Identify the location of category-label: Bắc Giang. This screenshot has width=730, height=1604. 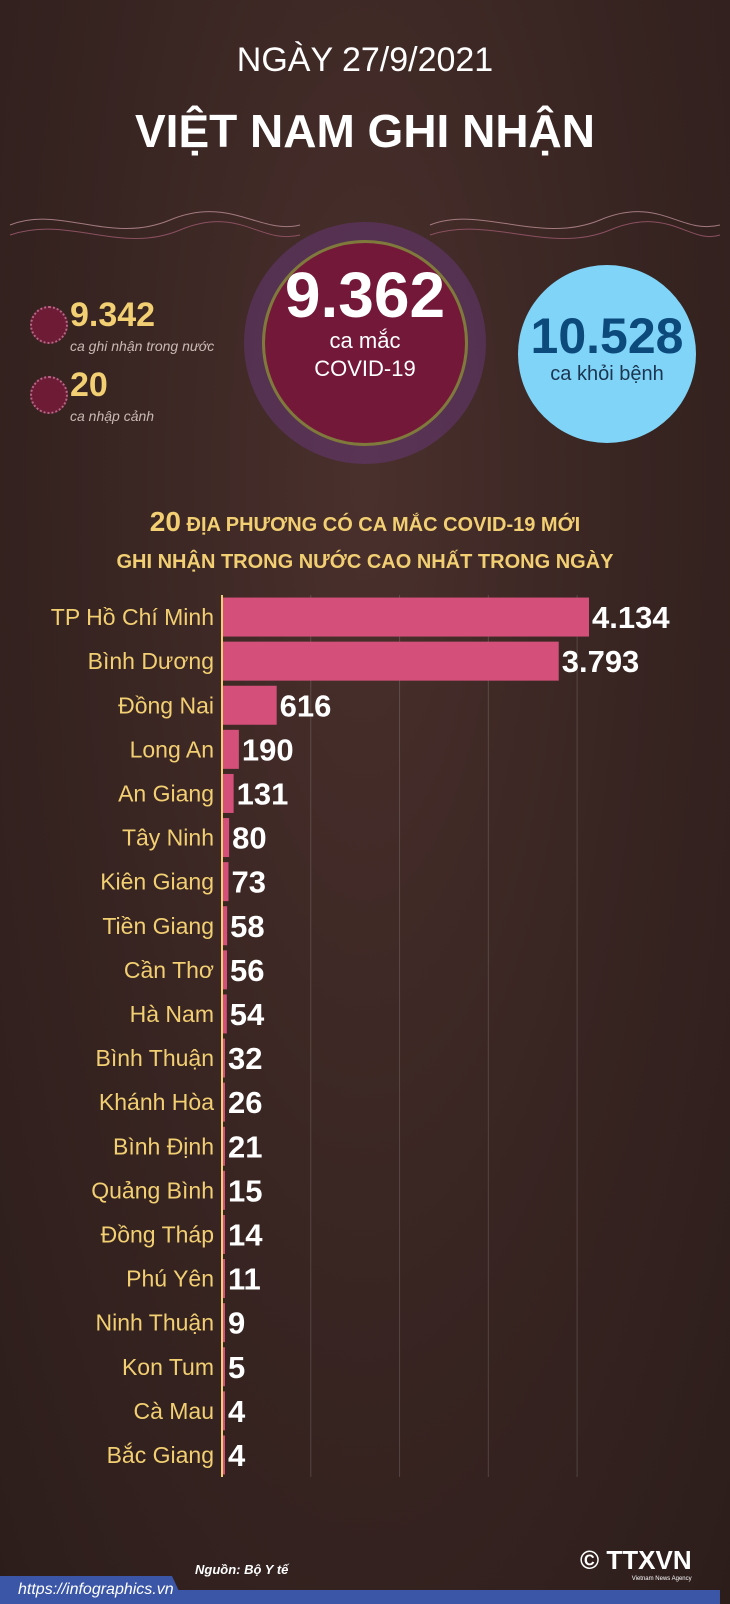
(160, 1455).